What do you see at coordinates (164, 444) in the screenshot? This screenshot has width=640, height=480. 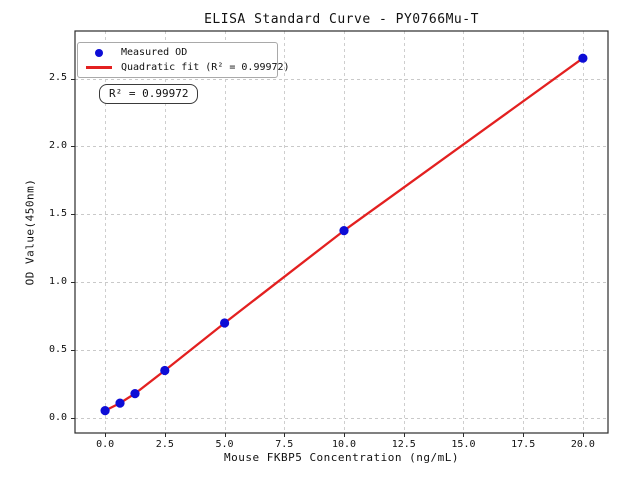 I see `x-tick-label: 2.5` at bounding box center [164, 444].